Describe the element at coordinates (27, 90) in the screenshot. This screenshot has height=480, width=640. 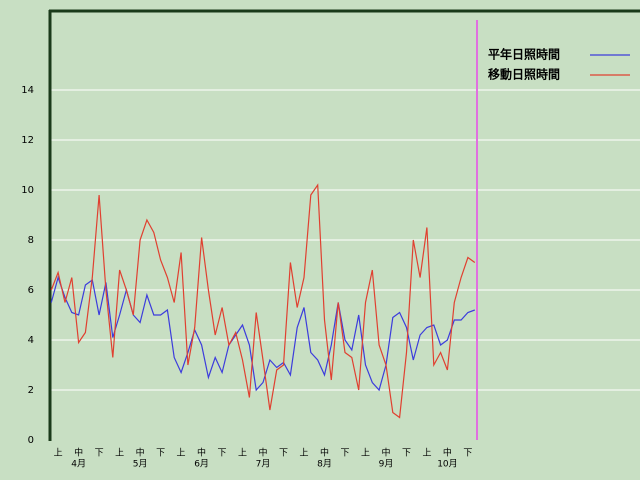
I see `y-tick-label: 14` at that location.